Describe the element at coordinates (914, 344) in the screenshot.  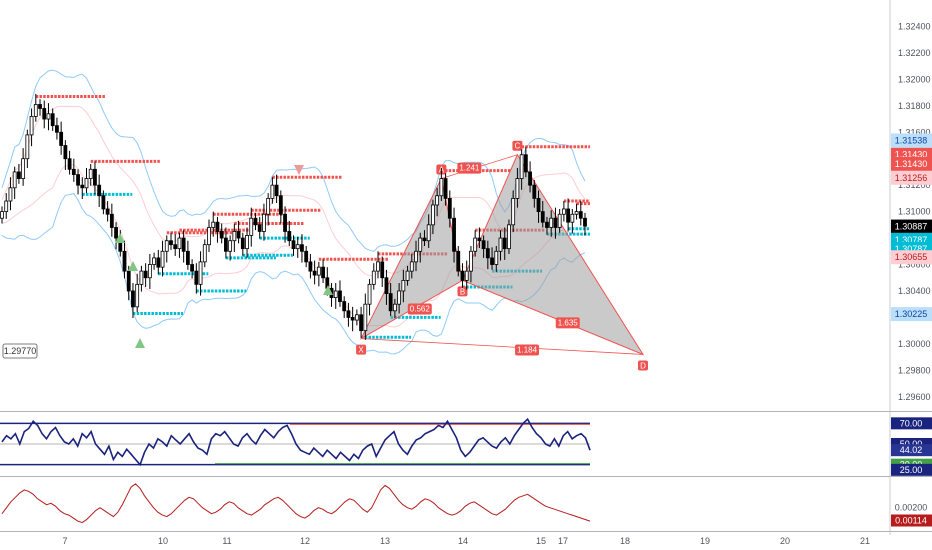
I see `y-tick-label: 1.30000` at that location.